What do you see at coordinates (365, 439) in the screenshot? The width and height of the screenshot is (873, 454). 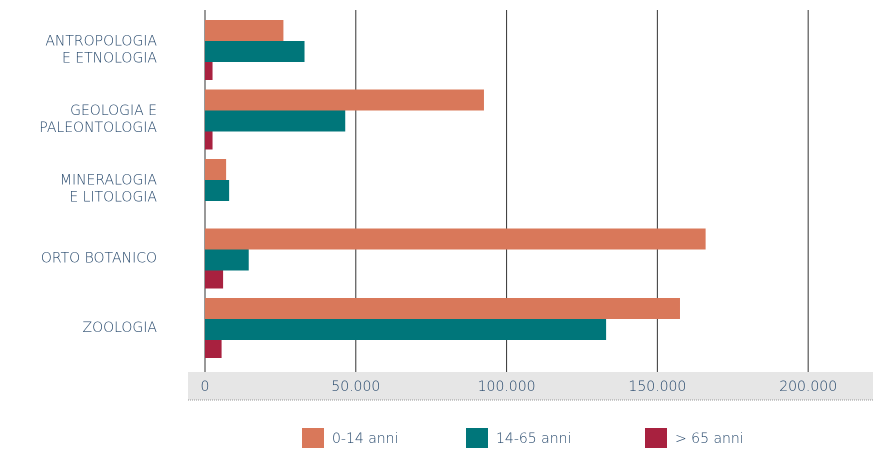 I see `legend-label: 0-14 anni` at bounding box center [365, 439].